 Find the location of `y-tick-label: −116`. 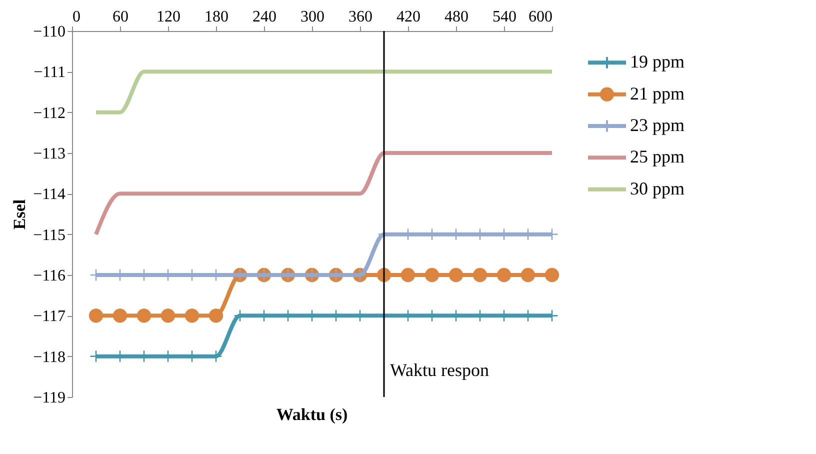

y-tick-label: −116 is located at coordinates (49, 276).